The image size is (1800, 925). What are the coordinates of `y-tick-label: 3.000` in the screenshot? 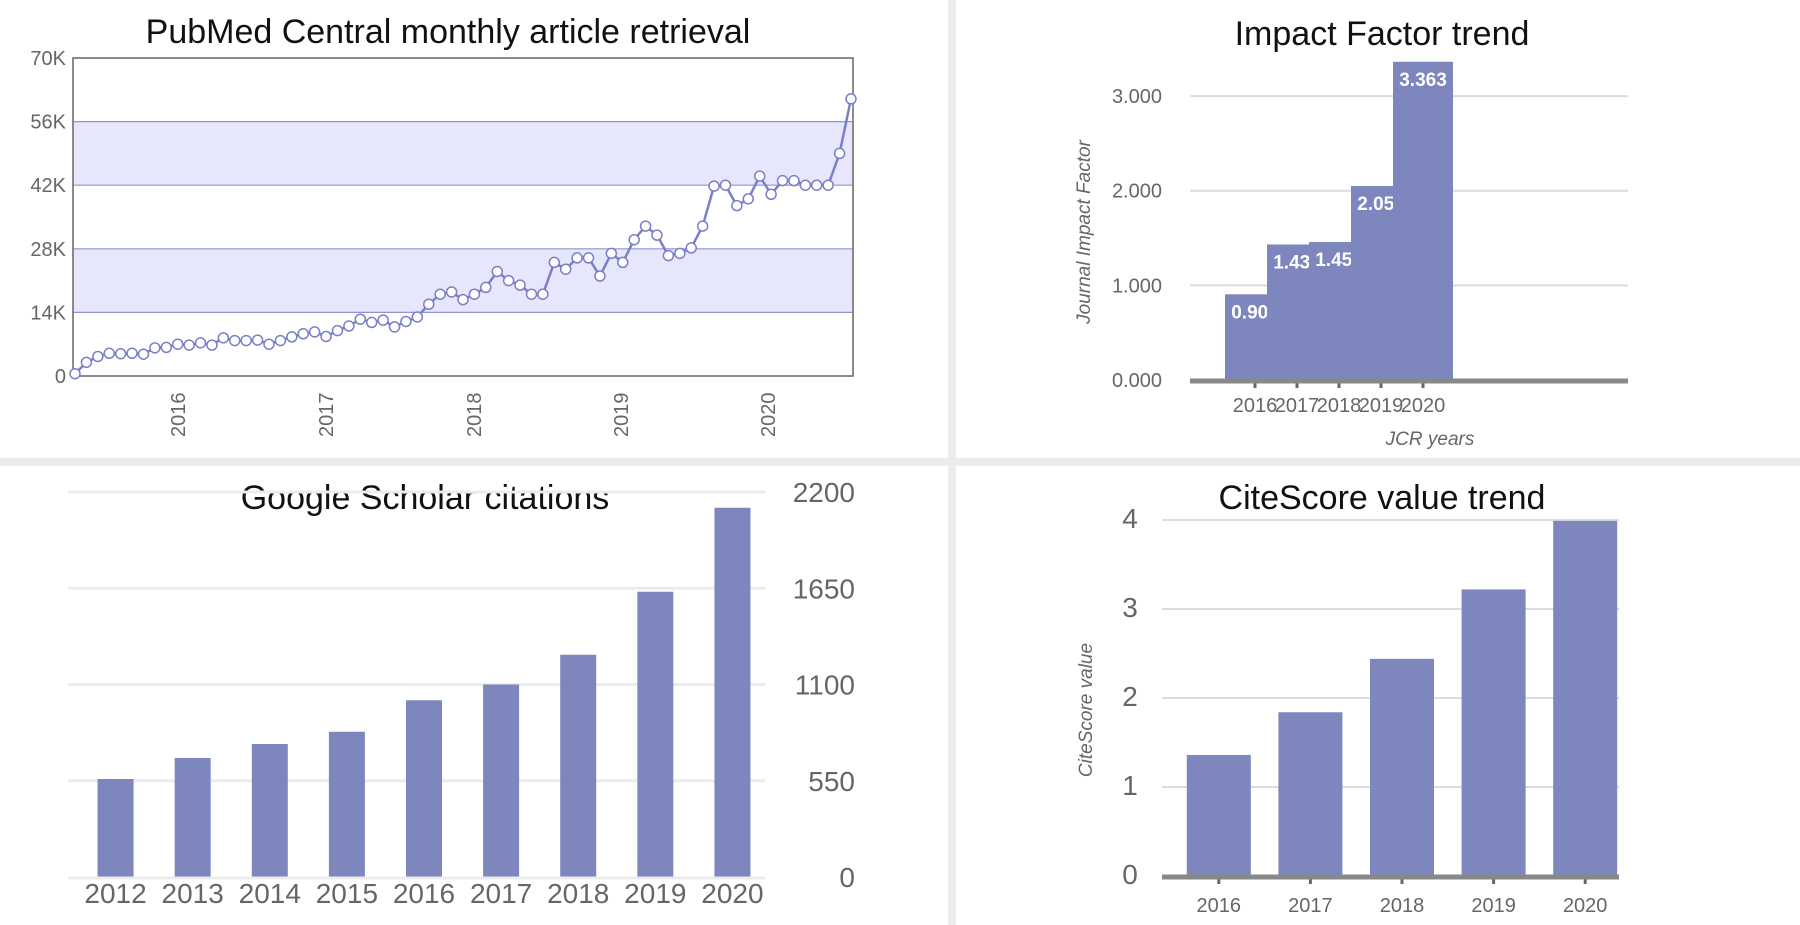 It's located at (1137, 97).